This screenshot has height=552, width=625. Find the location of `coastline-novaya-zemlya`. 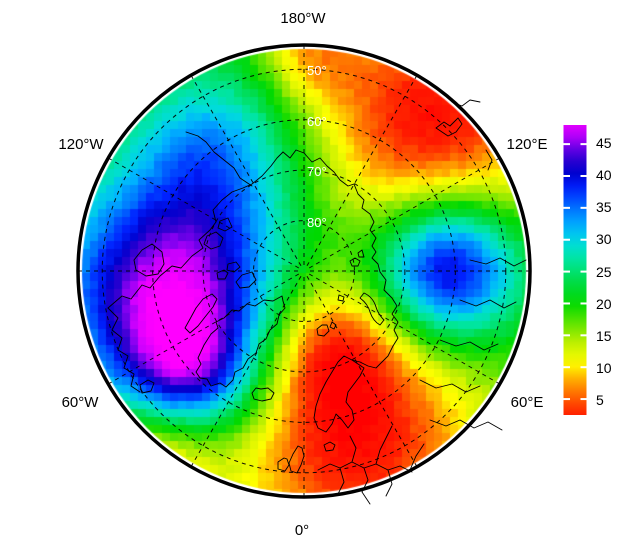

coastline-novaya-zemlya is located at coordinates (372, 309).